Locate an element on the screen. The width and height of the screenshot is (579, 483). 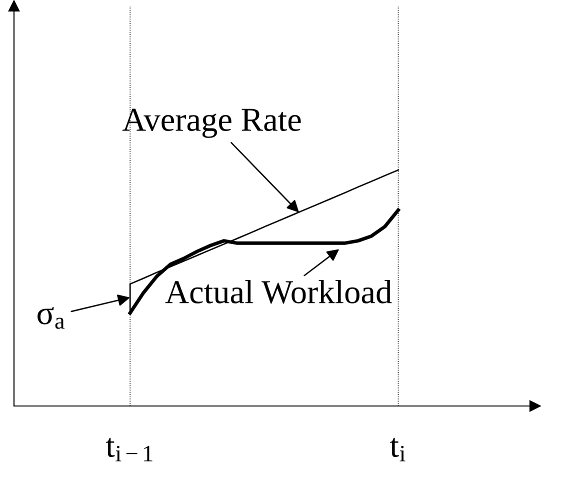
x-tick-label: t$_{i−1}$ is located at coordinates (129, 450).